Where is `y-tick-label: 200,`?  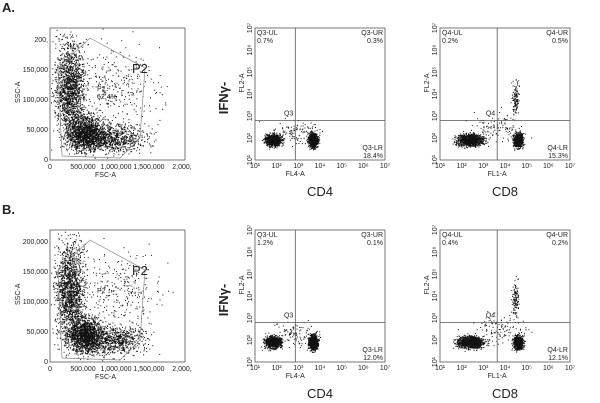
y-tick-label: 200, is located at coordinates (41, 40).